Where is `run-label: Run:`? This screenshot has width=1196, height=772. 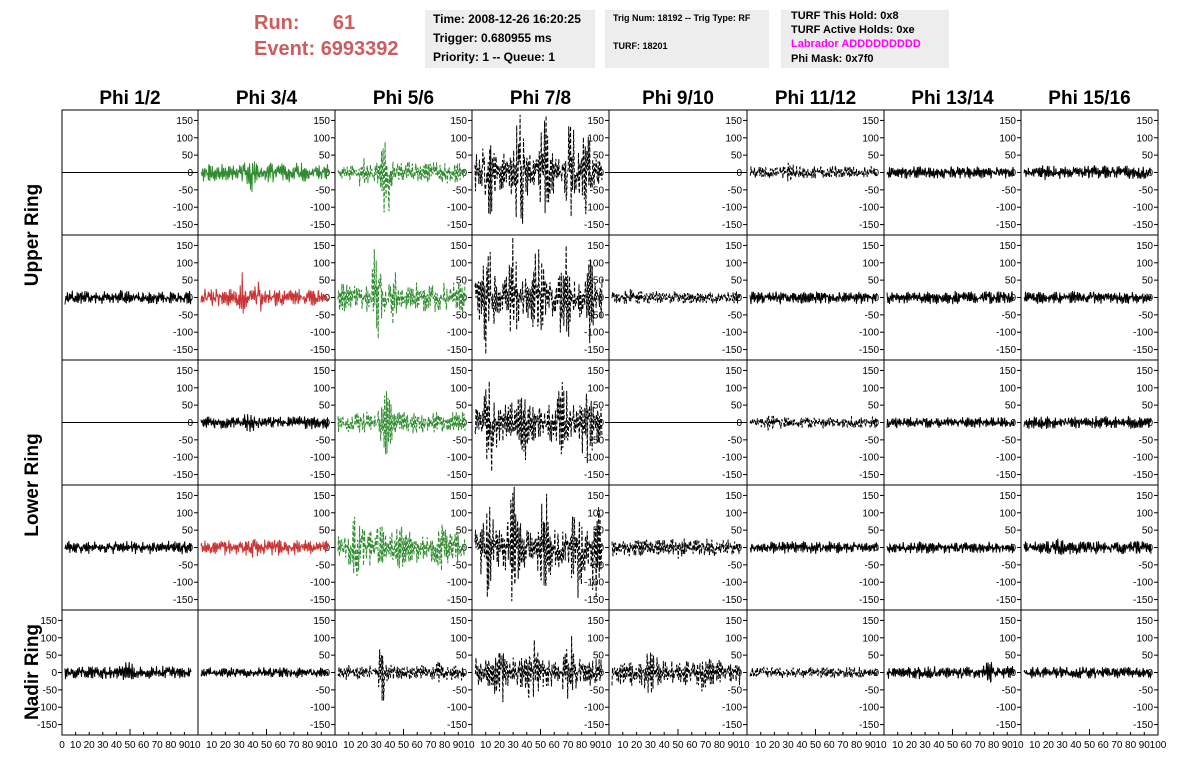
run-label: Run: is located at coordinates (277, 23).